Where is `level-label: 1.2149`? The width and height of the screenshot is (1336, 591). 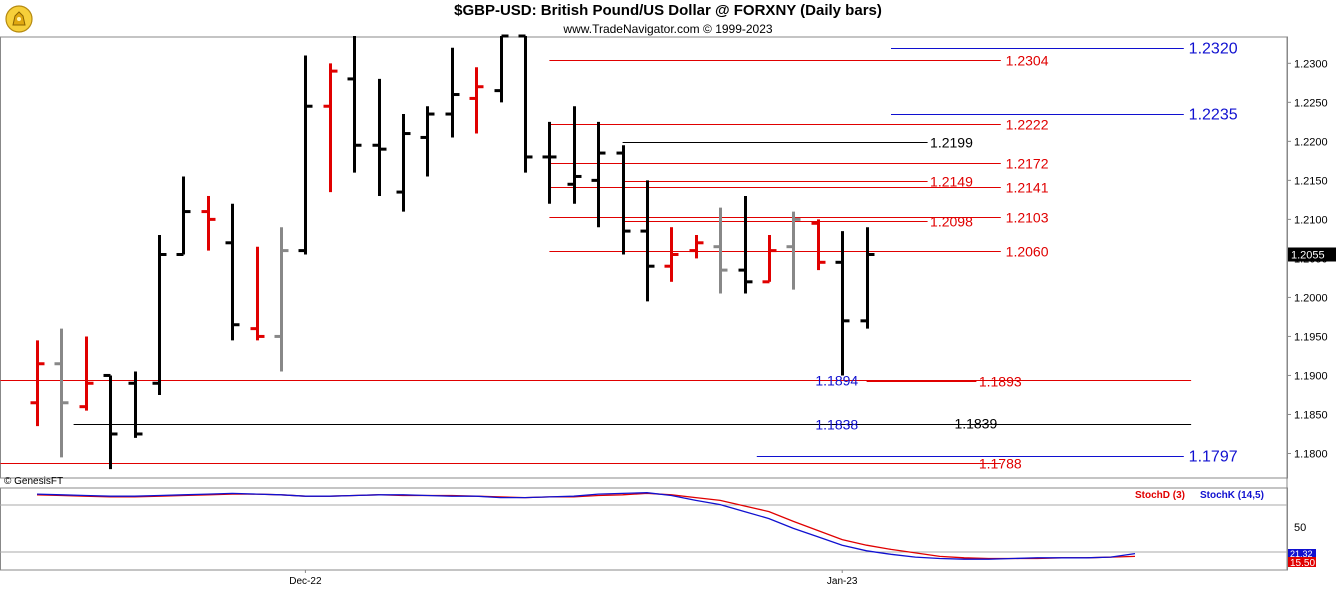 level-label: 1.2149 is located at coordinates (951, 182).